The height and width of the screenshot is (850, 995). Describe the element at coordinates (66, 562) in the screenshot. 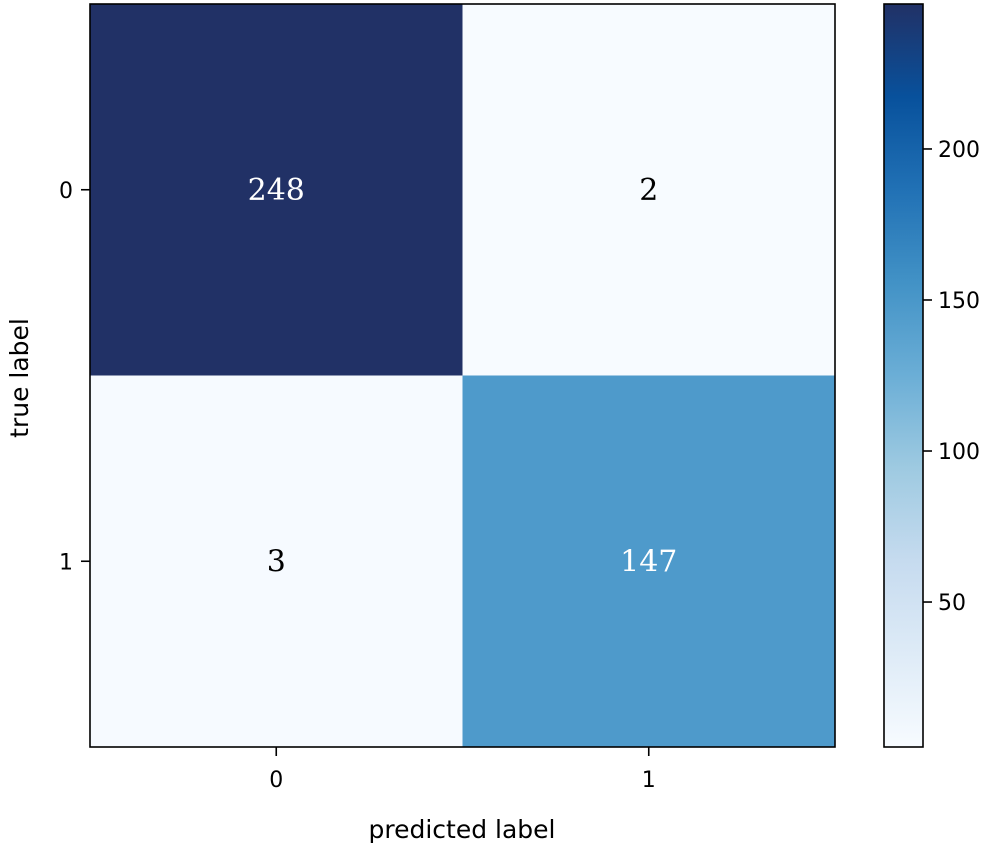

I see `y-tick-label-1: 1` at that location.